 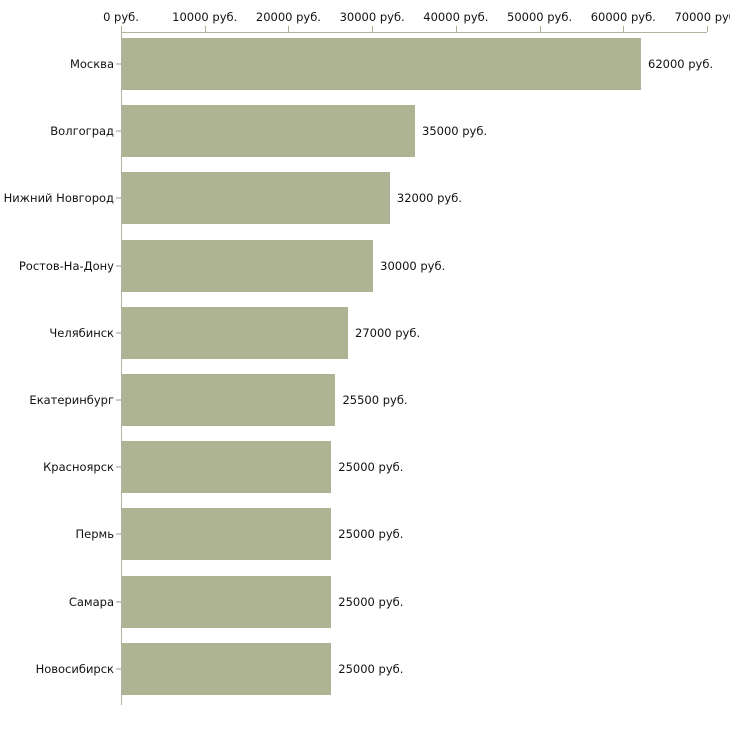 What do you see at coordinates (78, 467) in the screenshot?
I see `y-axis-category-label: Красноярск` at bounding box center [78, 467].